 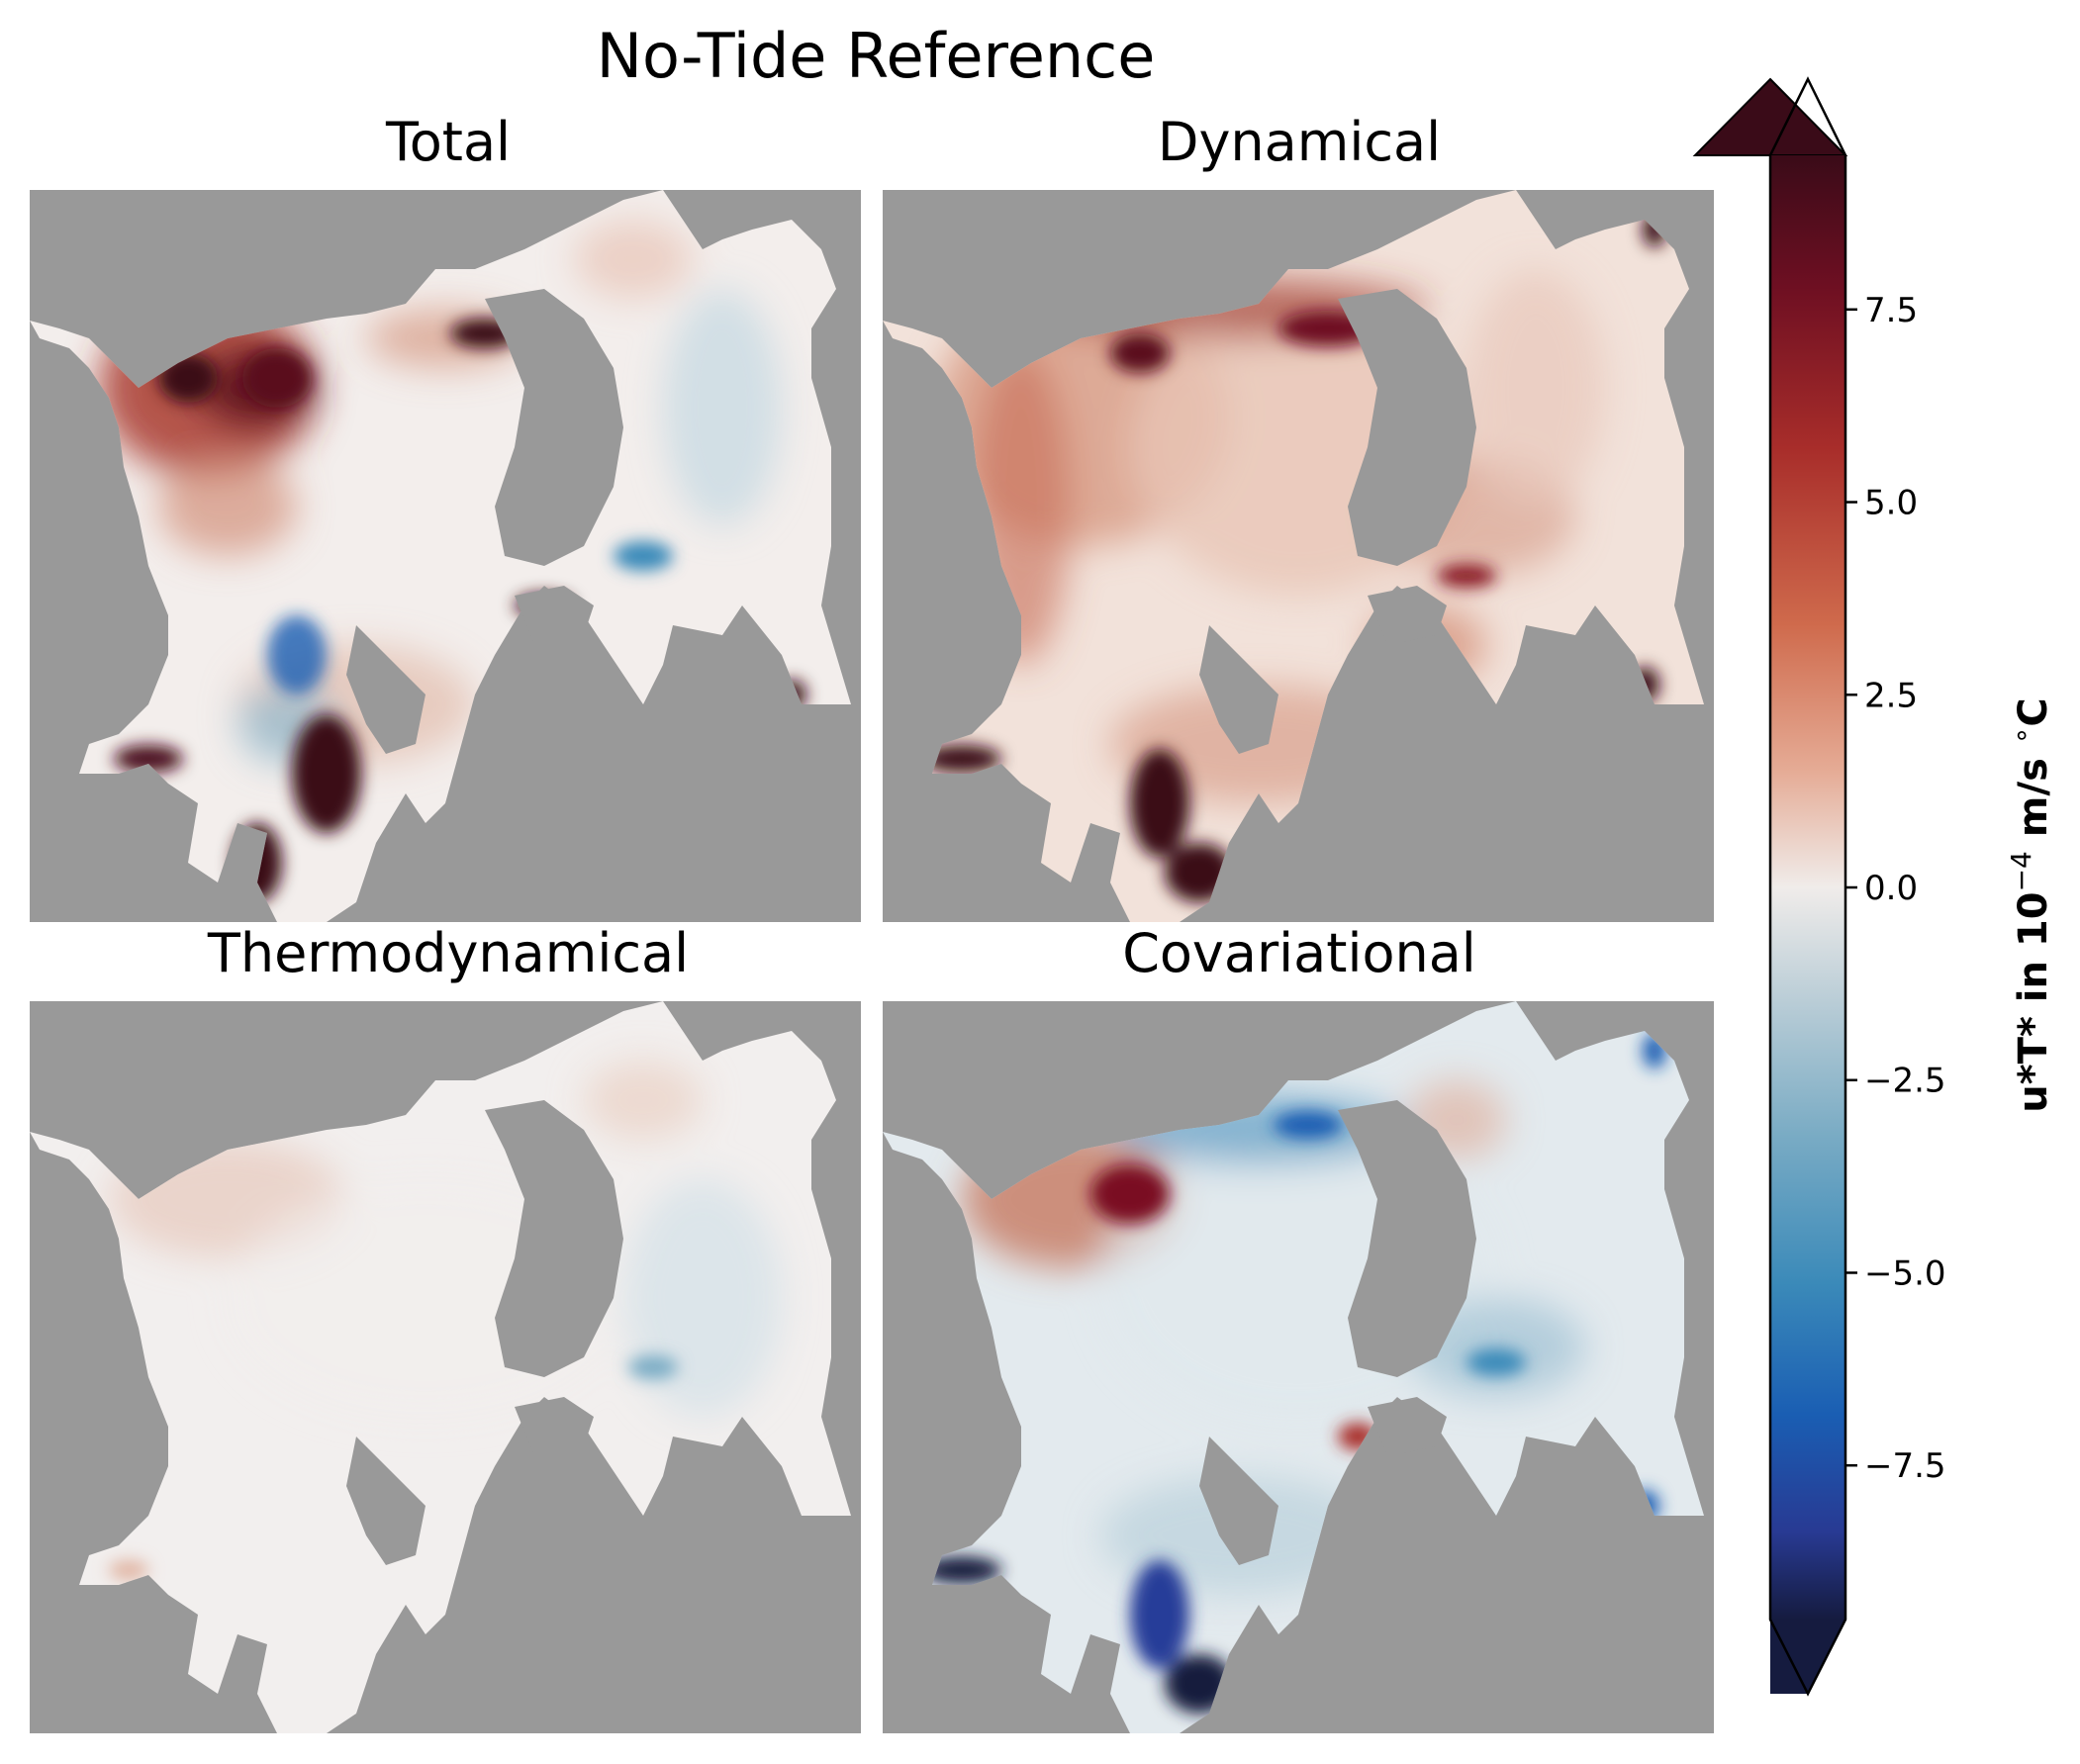 I want to click on colorbar-label-c: C, so click(x=2033, y=711).